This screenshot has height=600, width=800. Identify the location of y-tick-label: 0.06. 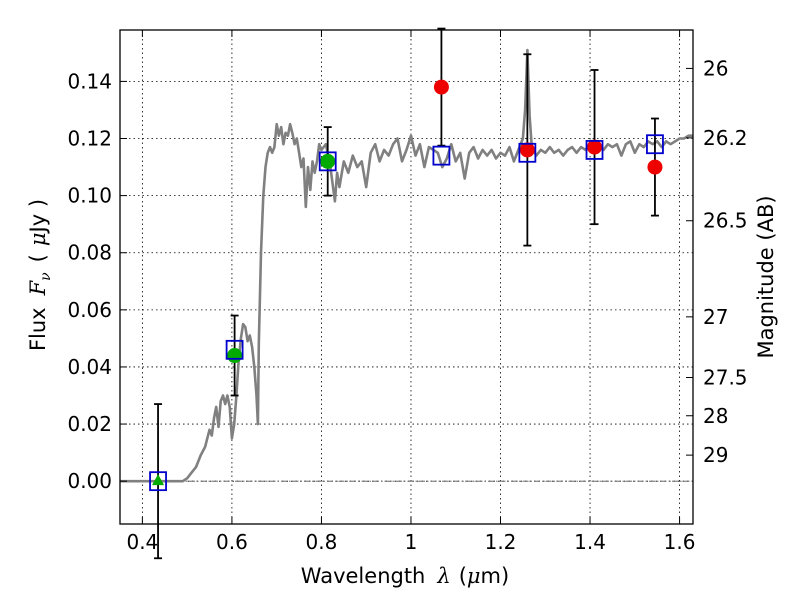
(89, 310).